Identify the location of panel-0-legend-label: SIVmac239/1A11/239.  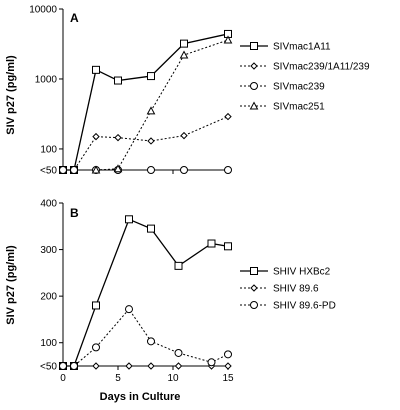
(321, 67).